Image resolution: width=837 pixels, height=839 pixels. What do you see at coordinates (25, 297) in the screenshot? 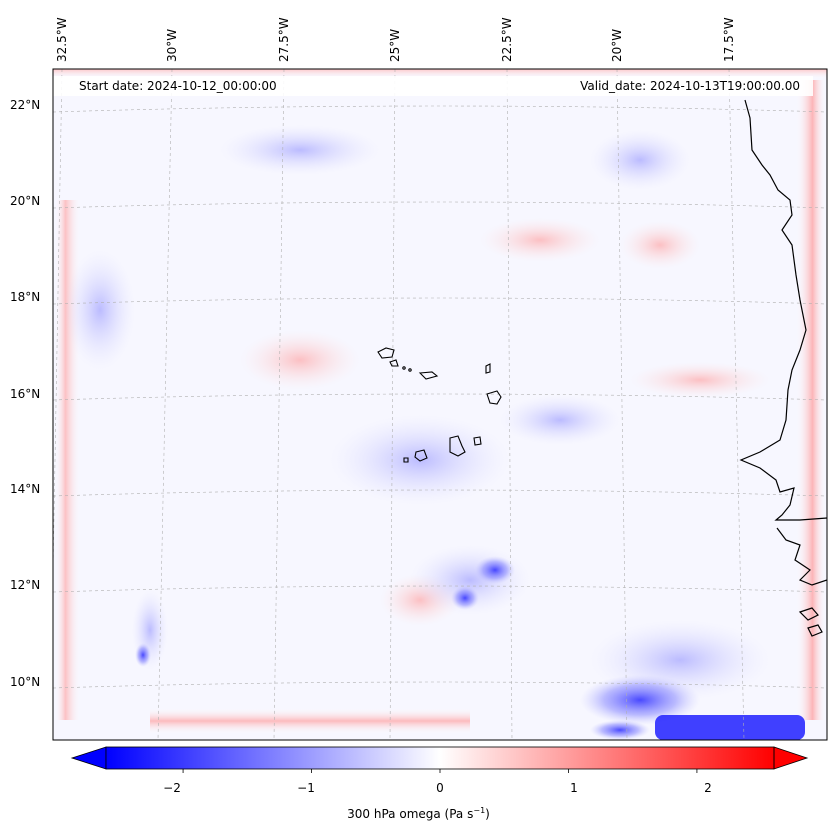
I see `lat-label: 18°N` at bounding box center [25, 297].